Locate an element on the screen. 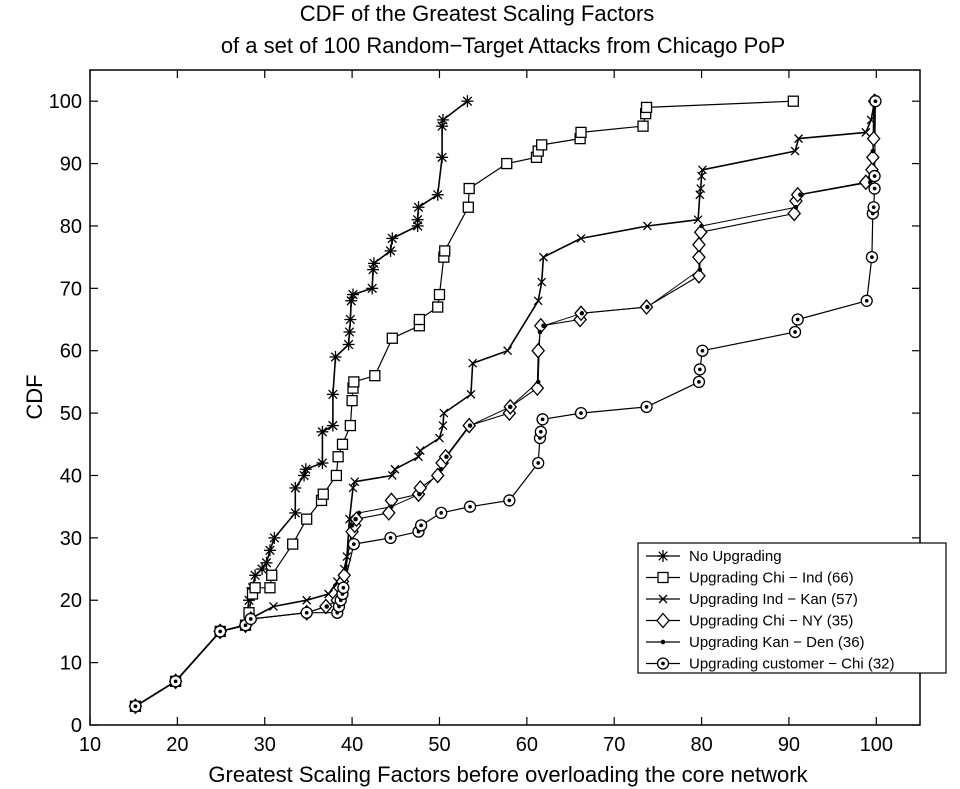  x-tick-label: 70 is located at coordinates (614, 745).